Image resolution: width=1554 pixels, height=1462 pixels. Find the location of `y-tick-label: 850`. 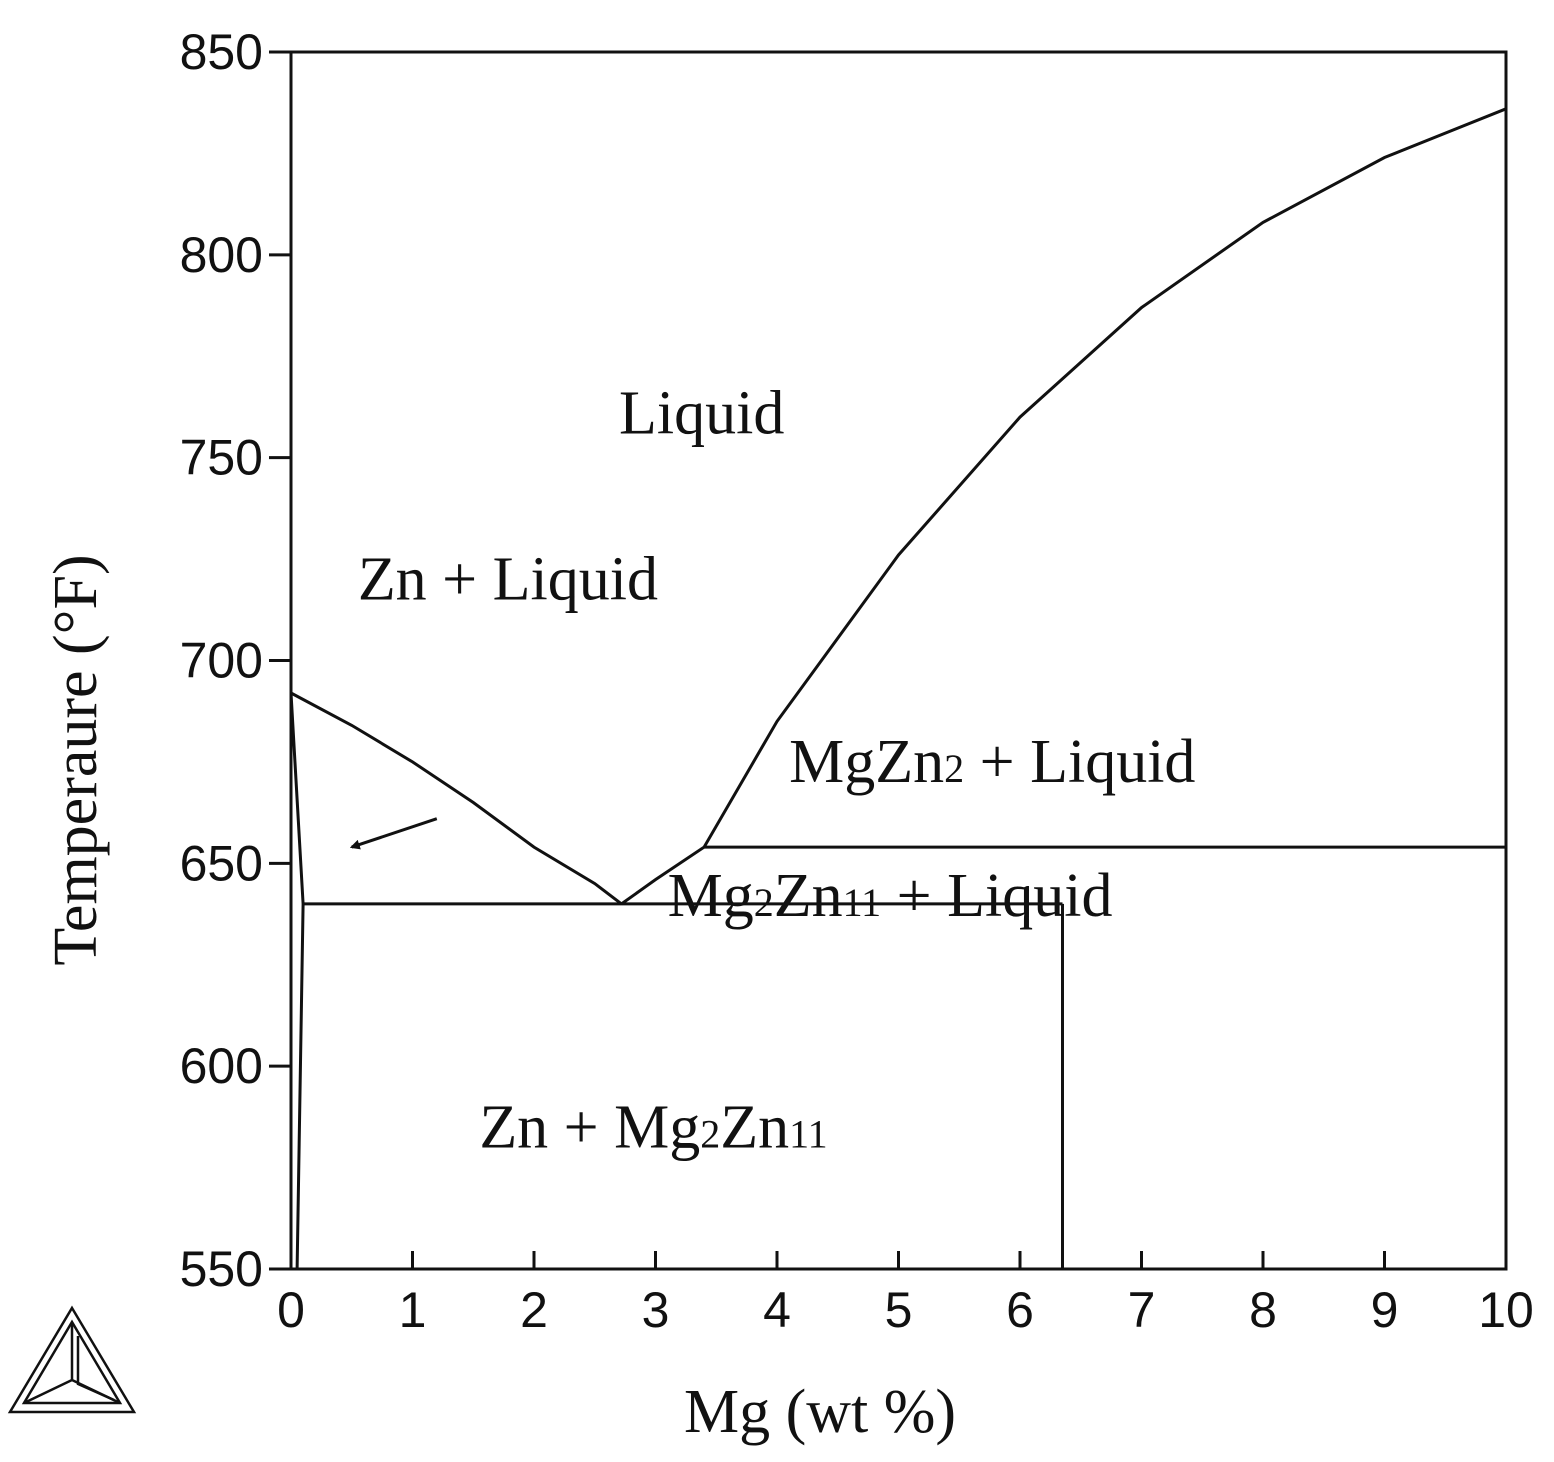

y-tick-label: 850 is located at coordinates (221, 52).